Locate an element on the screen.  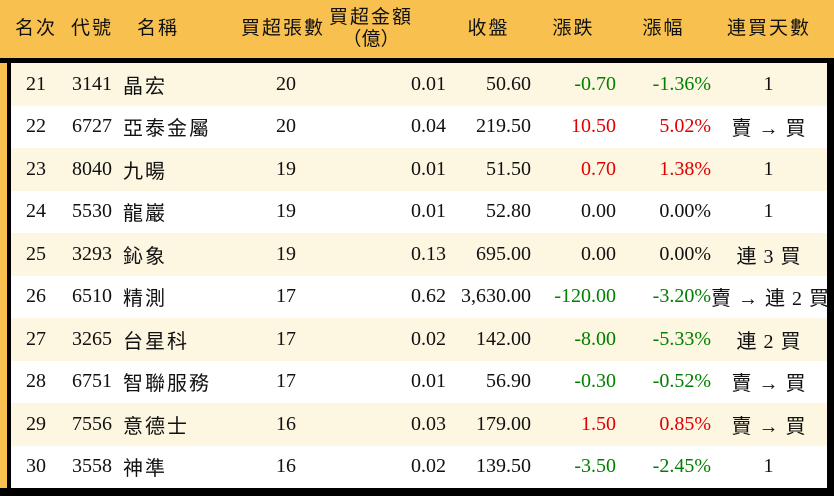
column-header-change: 漲跌 is located at coordinates (573, 29).